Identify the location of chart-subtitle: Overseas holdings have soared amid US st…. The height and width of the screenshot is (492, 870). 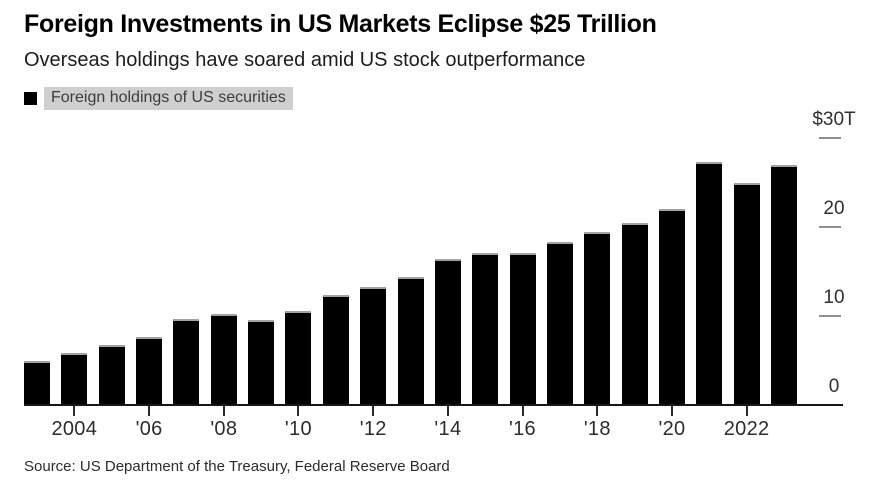
(305, 60).